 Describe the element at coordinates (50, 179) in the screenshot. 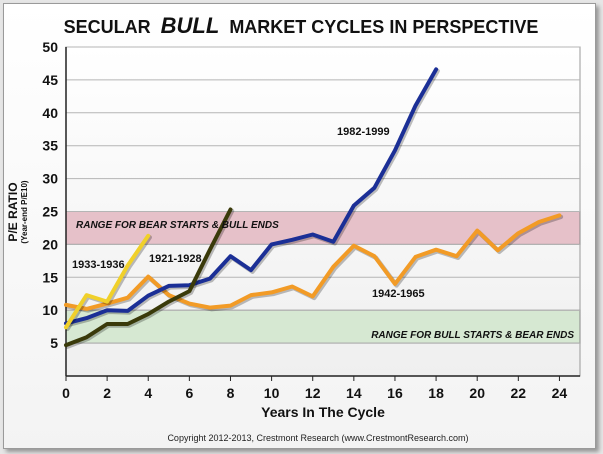

I see `y-tick-label: 30` at that location.